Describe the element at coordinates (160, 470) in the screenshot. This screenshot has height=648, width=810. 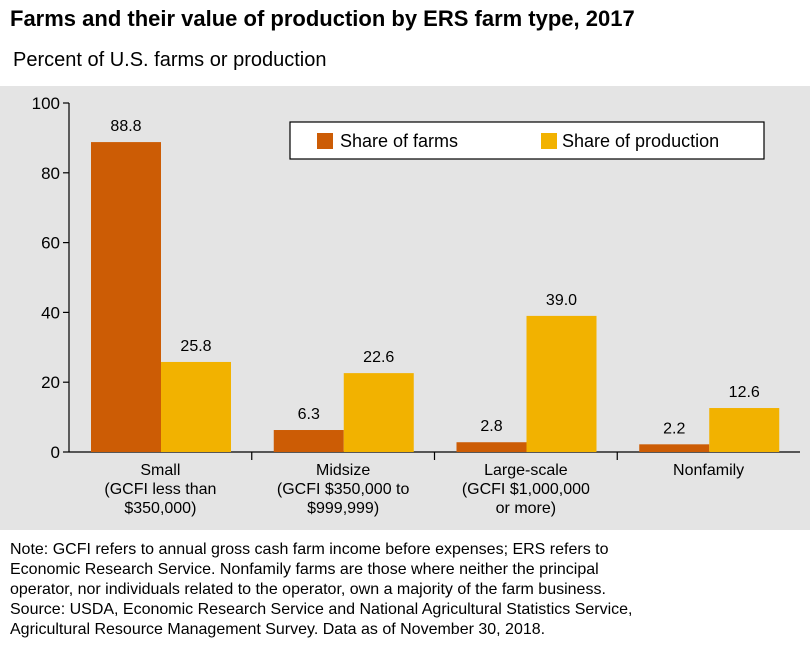
I see `x-tick-label: Small` at that location.